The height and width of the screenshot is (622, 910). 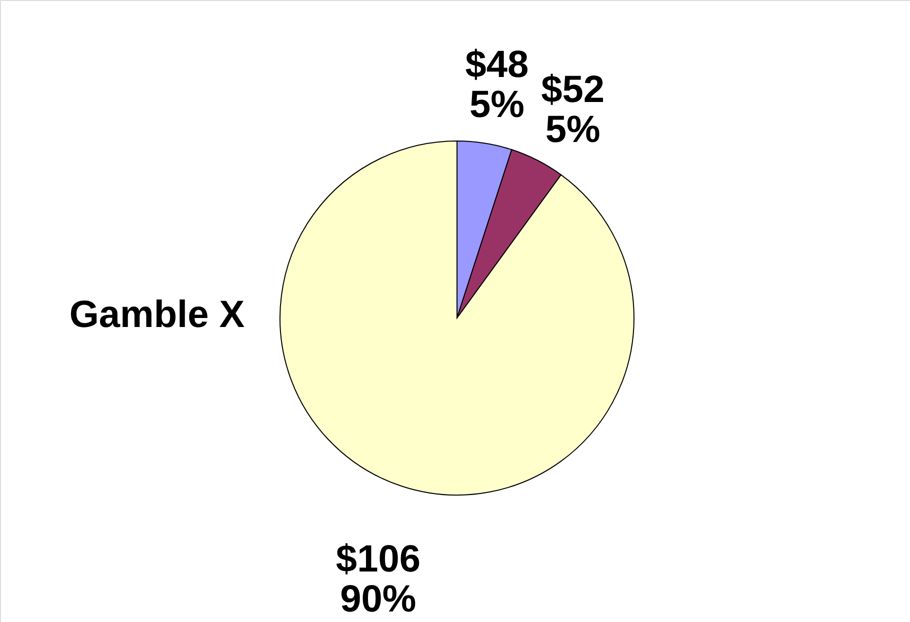 What do you see at coordinates (157, 315) in the screenshot?
I see `text: Gamble X` at bounding box center [157, 315].